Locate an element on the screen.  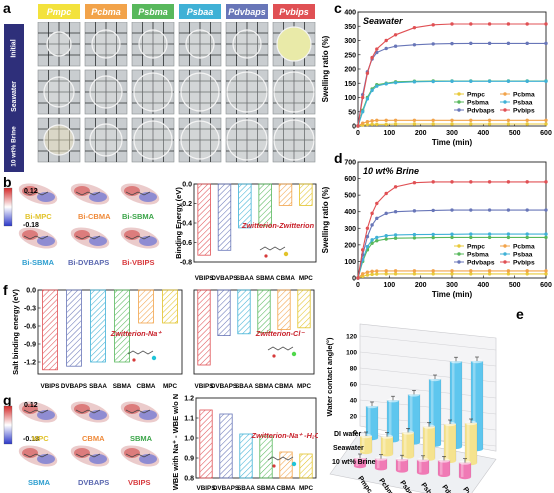
y-tick-label: -0.3 is located at coordinates (30, 309).